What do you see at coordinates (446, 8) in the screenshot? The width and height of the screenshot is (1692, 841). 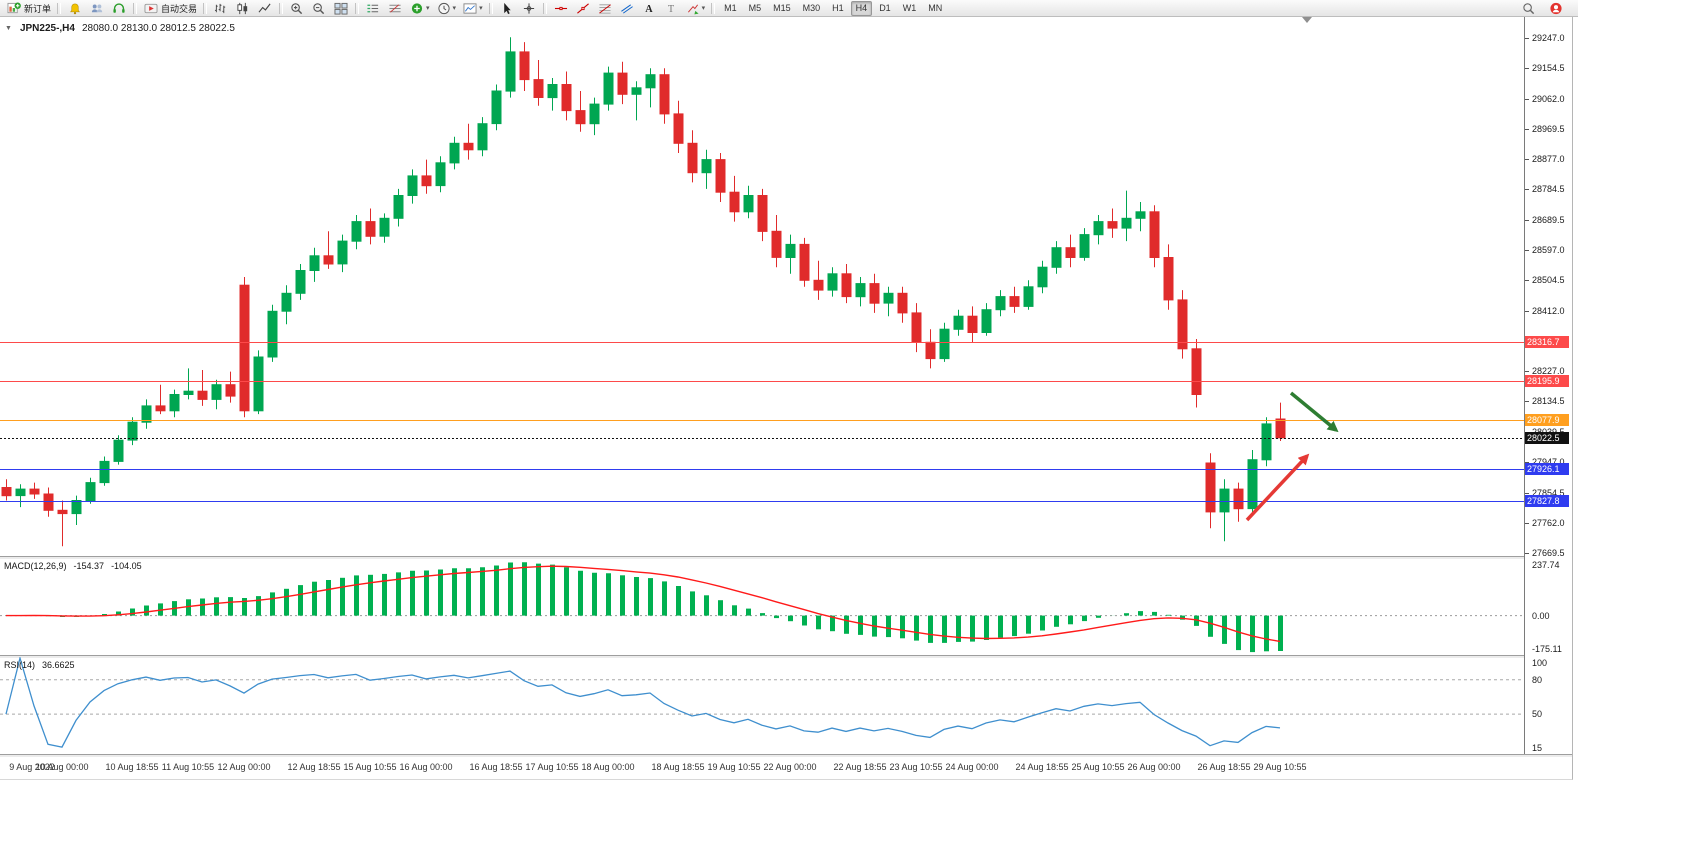 I see `period-clock-button: ▾` at bounding box center [446, 8].